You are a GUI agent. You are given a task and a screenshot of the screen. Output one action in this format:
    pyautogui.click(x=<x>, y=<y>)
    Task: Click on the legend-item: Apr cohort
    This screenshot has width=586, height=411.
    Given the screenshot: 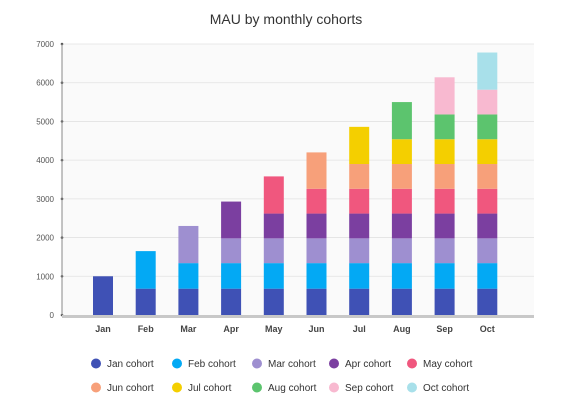 What is the action you would take?
    pyautogui.click(x=360, y=364)
    